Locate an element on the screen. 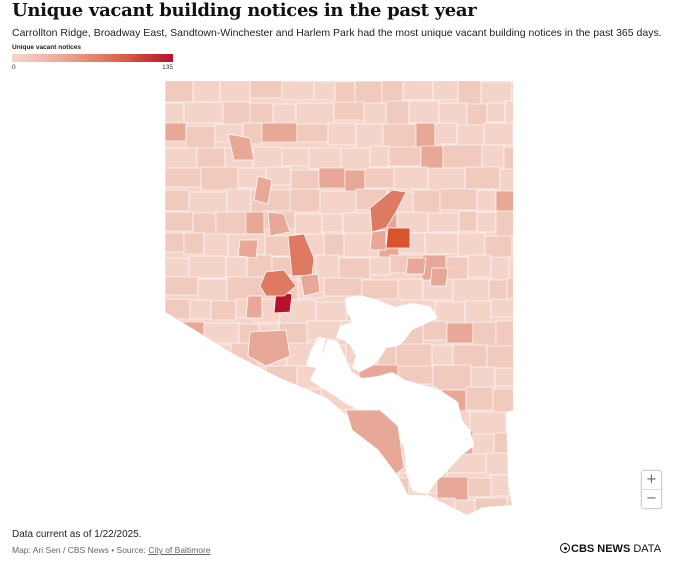 This screenshot has height=568, width=679. neighborhood-mcelderry-park is located at coordinates (439, 277).